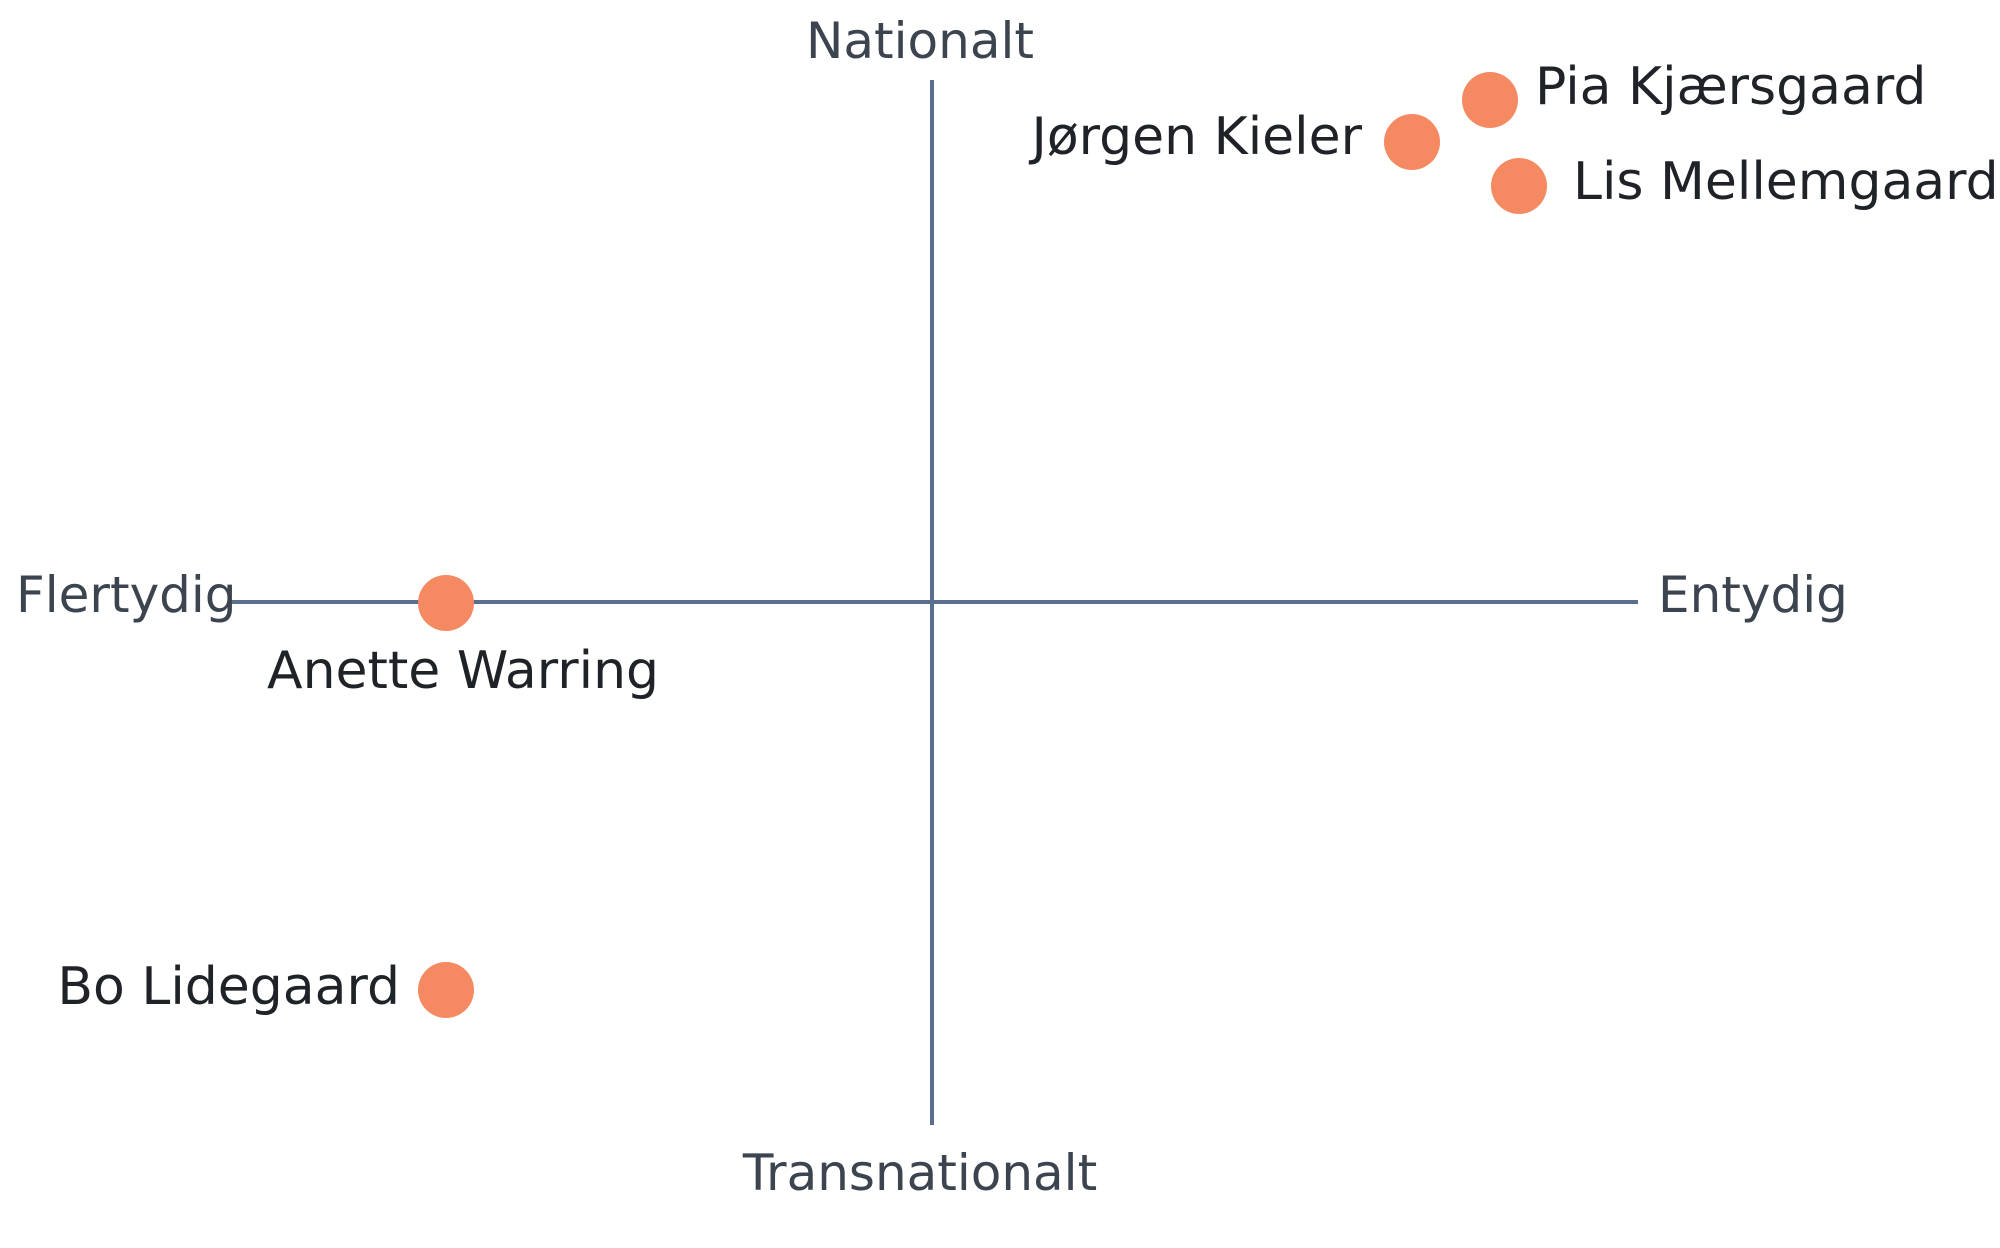  What do you see at coordinates (126, 595) in the screenshot?
I see `axis-label-left: Flertydig` at bounding box center [126, 595].